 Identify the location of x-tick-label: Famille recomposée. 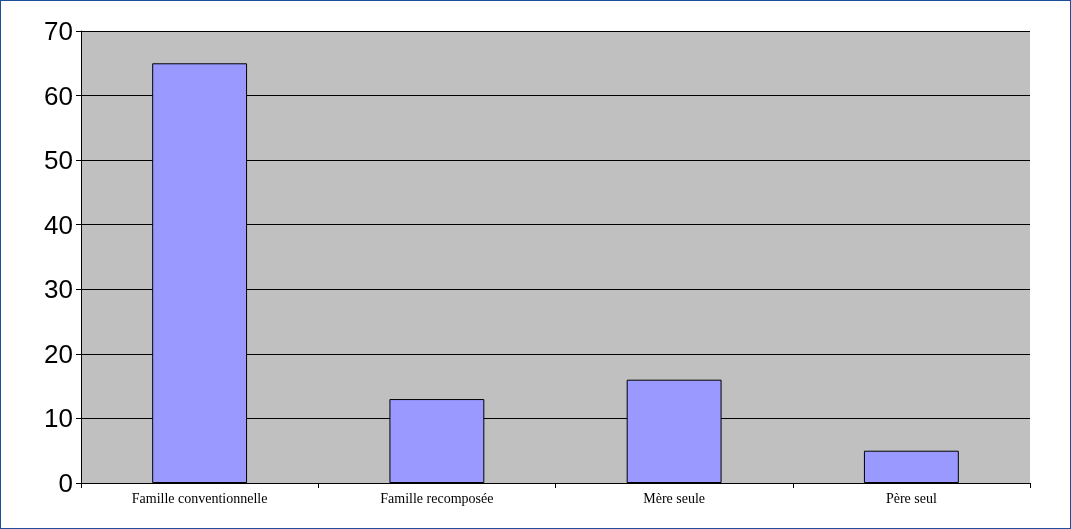
(437, 498).